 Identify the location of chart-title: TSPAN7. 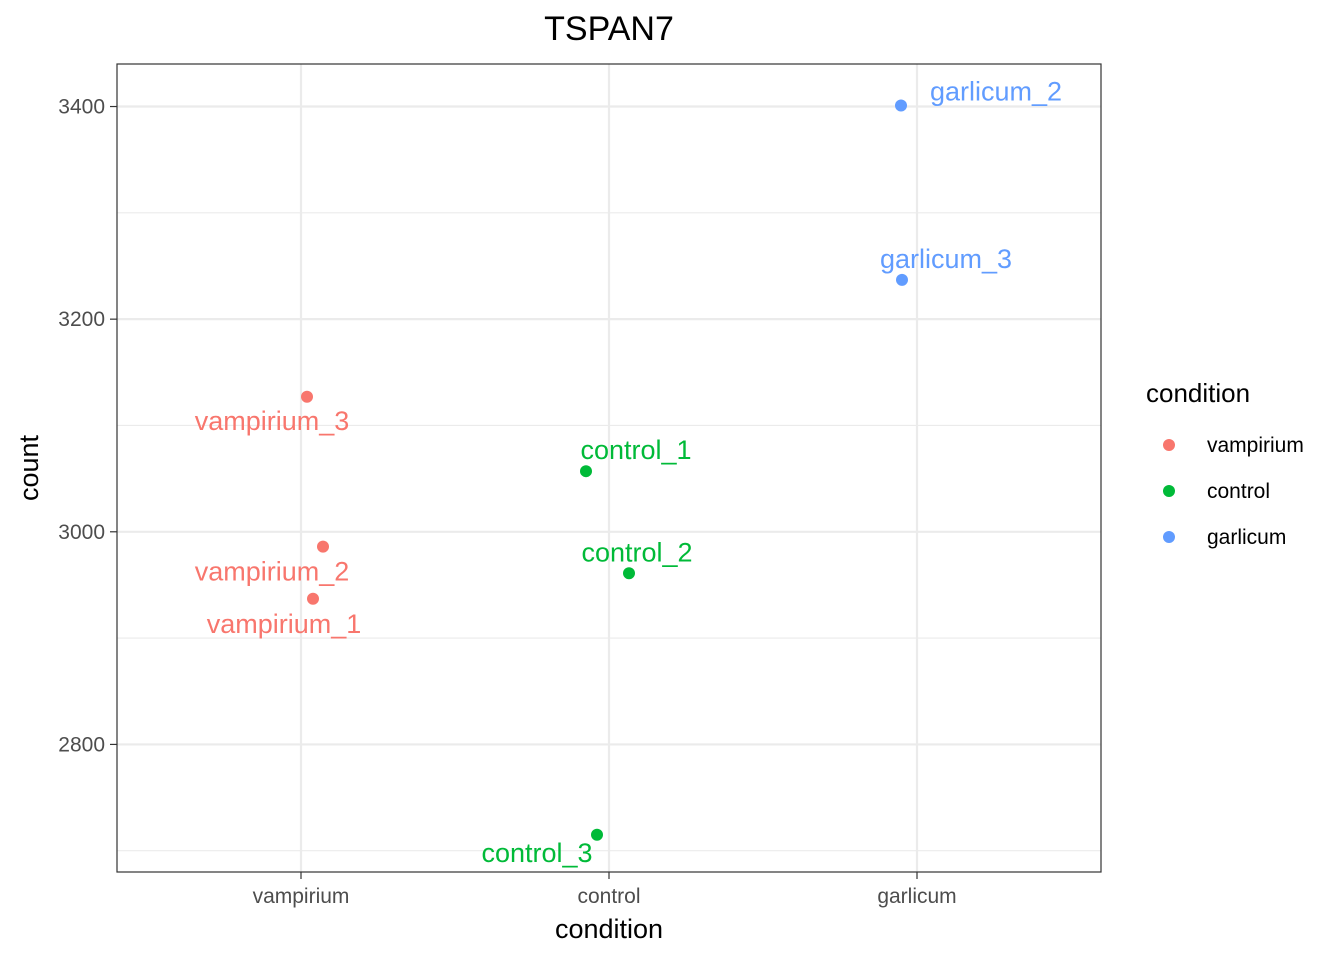
(609, 29).